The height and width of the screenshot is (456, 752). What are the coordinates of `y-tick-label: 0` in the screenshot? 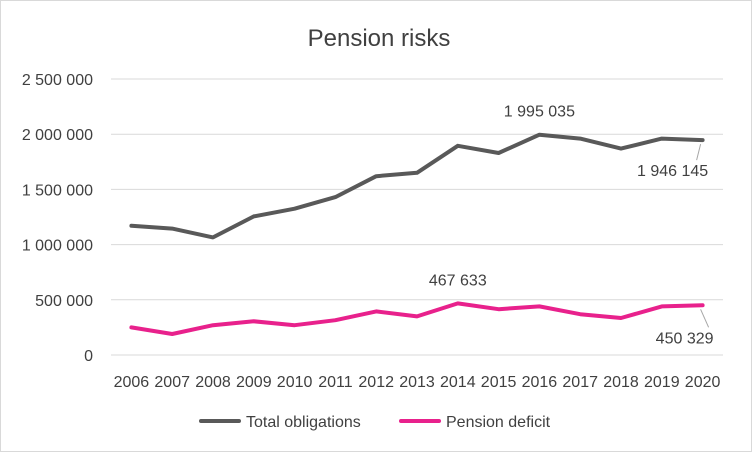 It's located at (88, 356).